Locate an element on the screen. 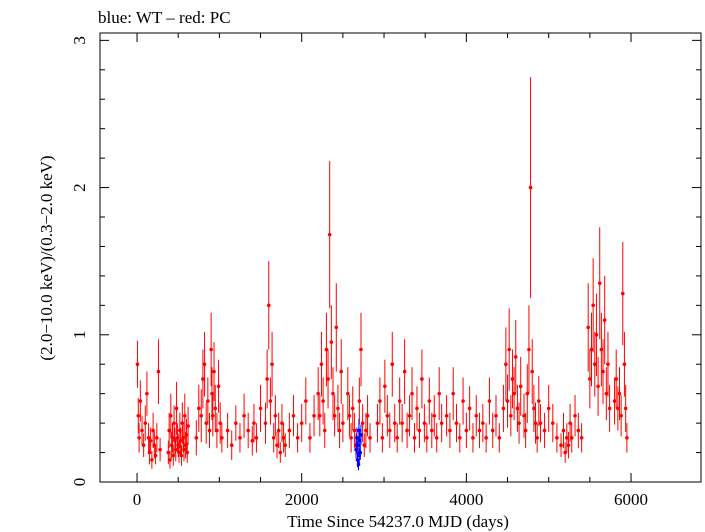 The image size is (705, 532). x-tick-label: 4000 is located at coordinates (466, 499).